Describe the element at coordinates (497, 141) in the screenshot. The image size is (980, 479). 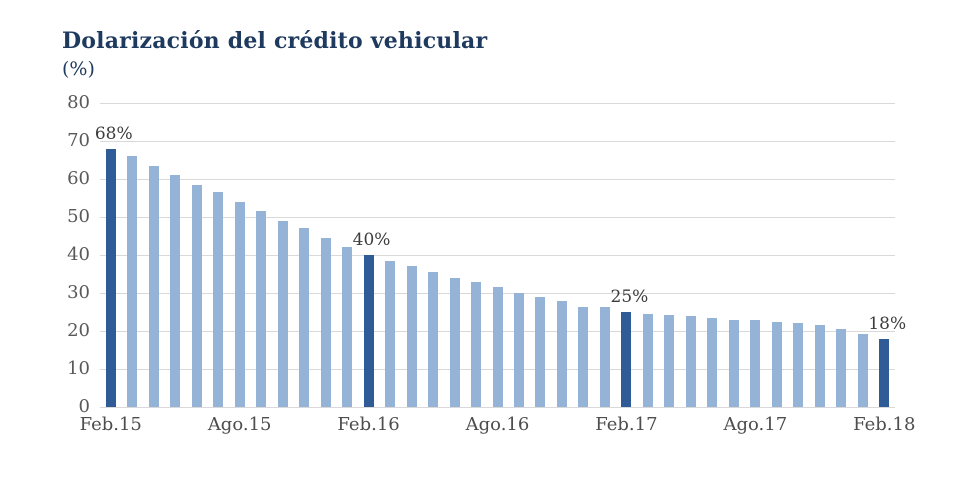
I see `gridline-y70` at that location.